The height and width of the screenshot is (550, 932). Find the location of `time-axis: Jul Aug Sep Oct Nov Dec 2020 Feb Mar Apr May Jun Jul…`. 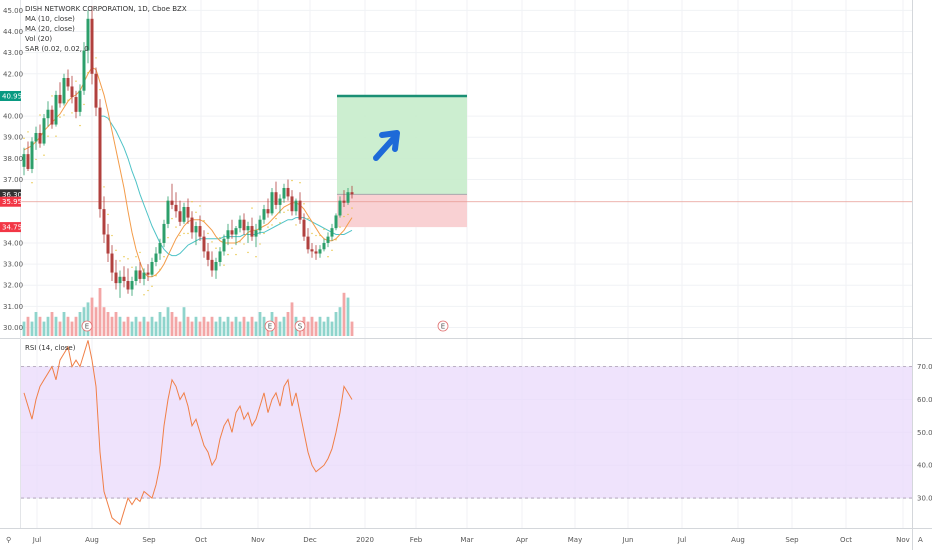

time-axis: Jul Aug Sep Oct Nov Dec 2020 Feb Mar Apr May Jun Jul… is located at coordinates (471, 540).